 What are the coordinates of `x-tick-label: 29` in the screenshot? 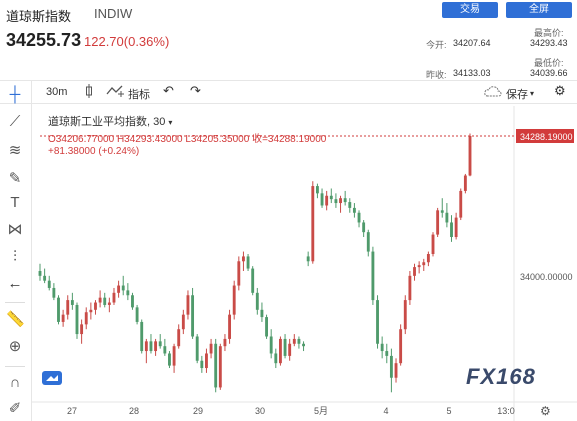 It's located at (198, 411).